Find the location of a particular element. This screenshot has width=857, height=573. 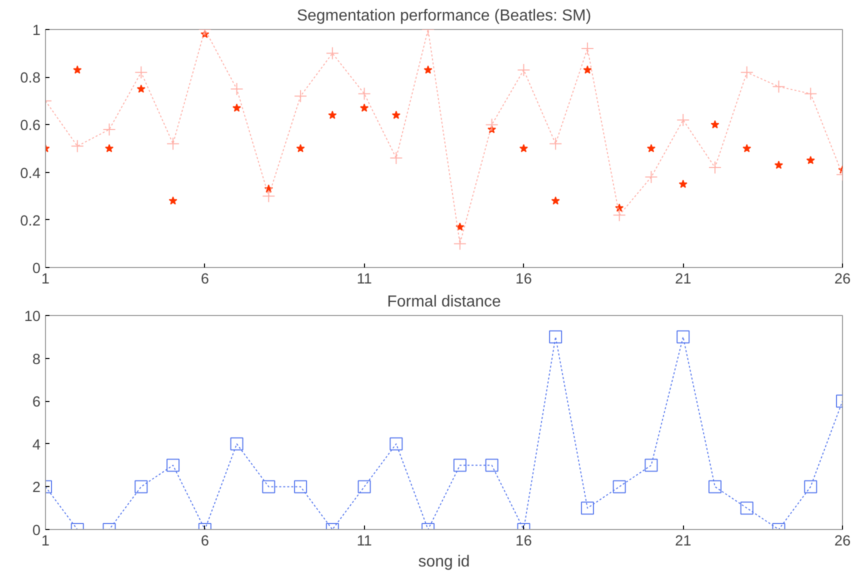

chart-title: Segmentation performance (Beatles: SM) is located at coordinates (444, 16).